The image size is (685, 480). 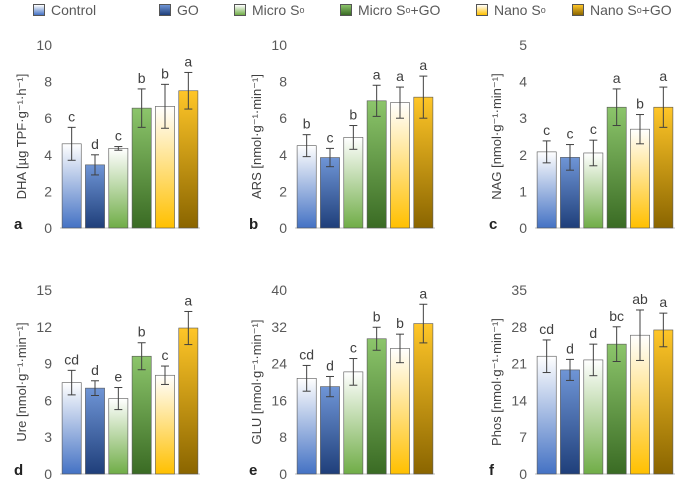 What do you see at coordinates (279, 290) in the screenshot?
I see `panel-e-ytick-5: 40` at bounding box center [279, 290].